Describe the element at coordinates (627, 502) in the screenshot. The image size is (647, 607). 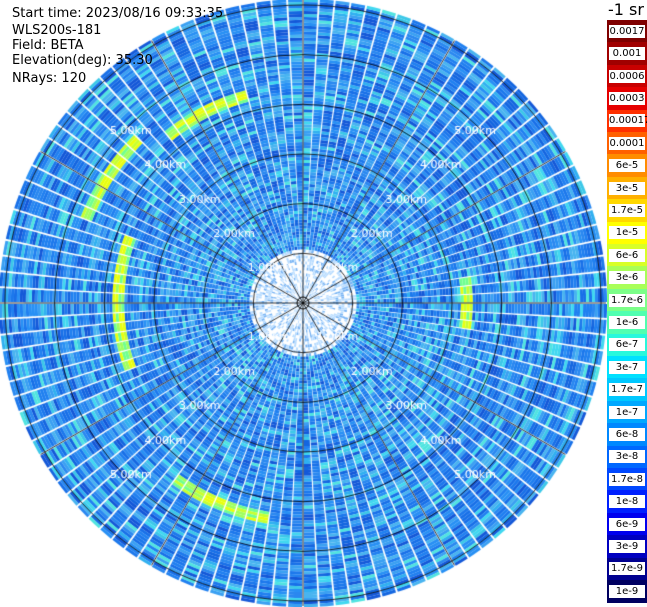
I see `colorbar-label: 1e-8` at that location.